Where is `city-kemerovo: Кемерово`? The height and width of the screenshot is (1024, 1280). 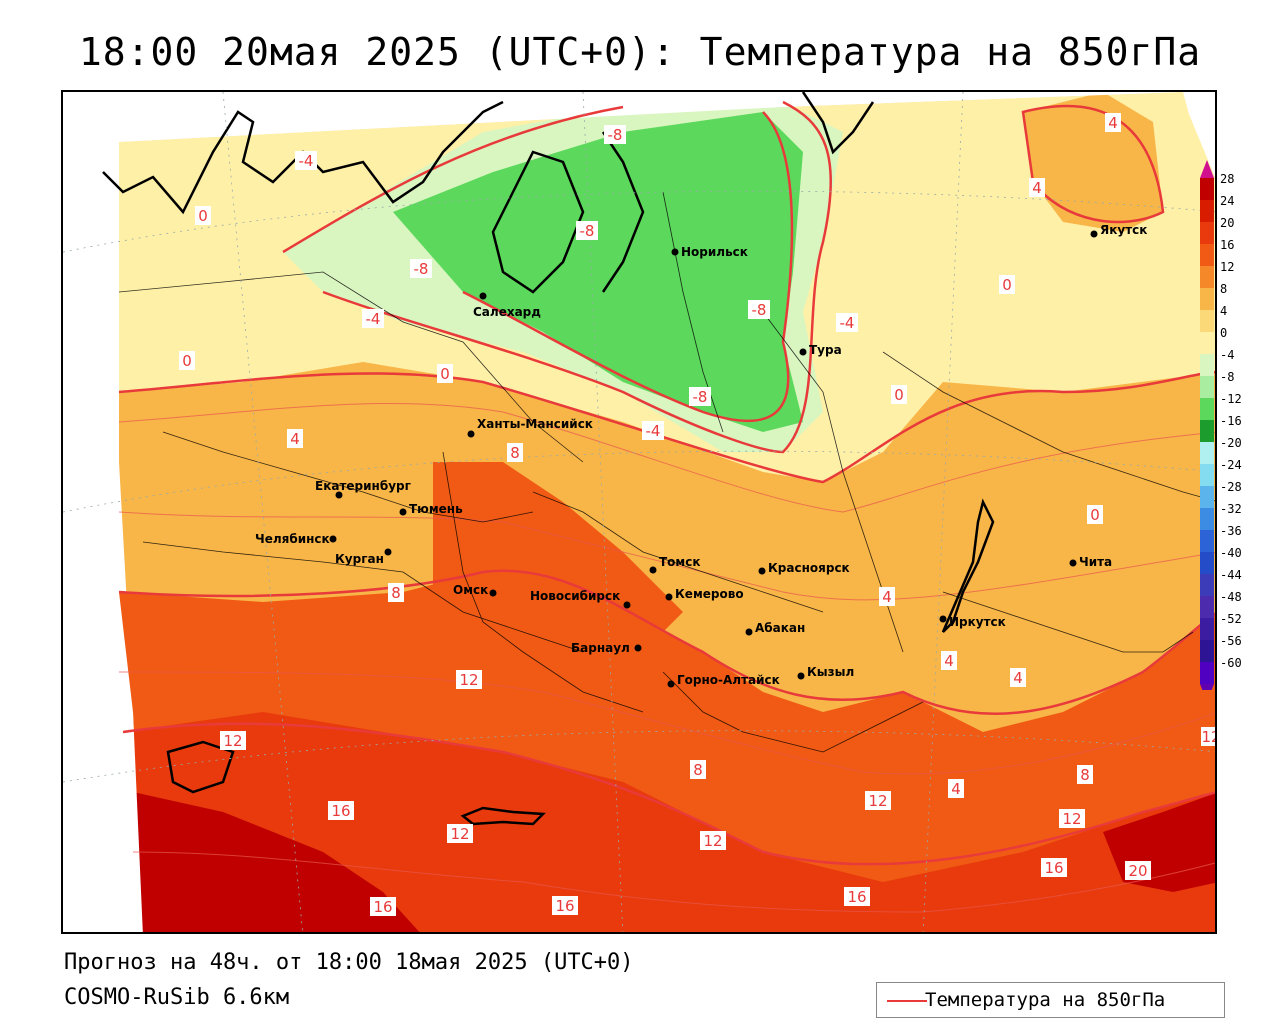
city-kemerovo: Кемерово is located at coordinates (704, 594).